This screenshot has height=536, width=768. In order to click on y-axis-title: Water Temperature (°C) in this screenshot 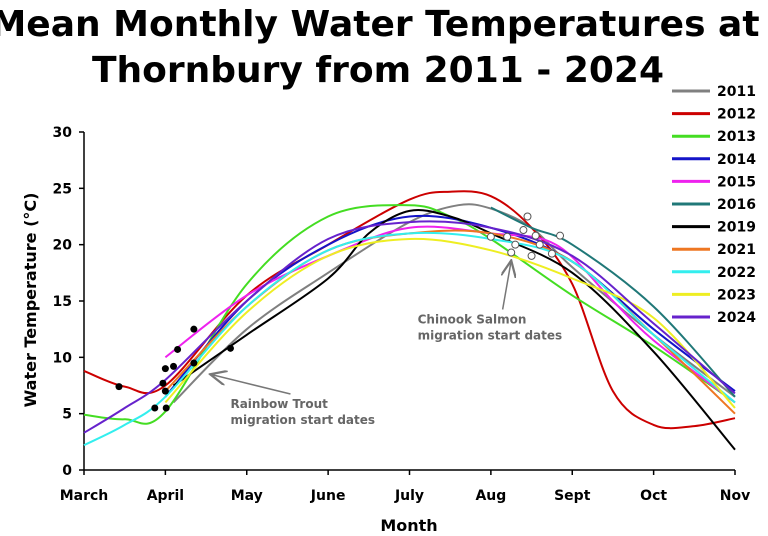, I will do `click(30, 300)`.